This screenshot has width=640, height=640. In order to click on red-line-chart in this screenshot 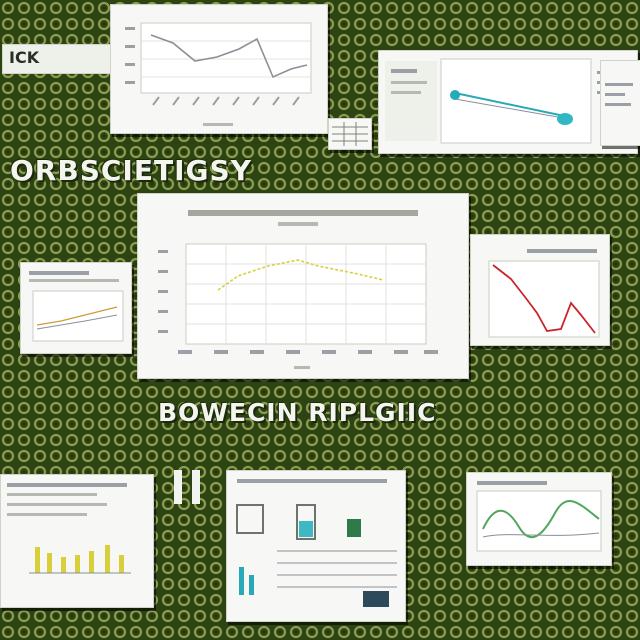, I will do `click(544, 293)`.